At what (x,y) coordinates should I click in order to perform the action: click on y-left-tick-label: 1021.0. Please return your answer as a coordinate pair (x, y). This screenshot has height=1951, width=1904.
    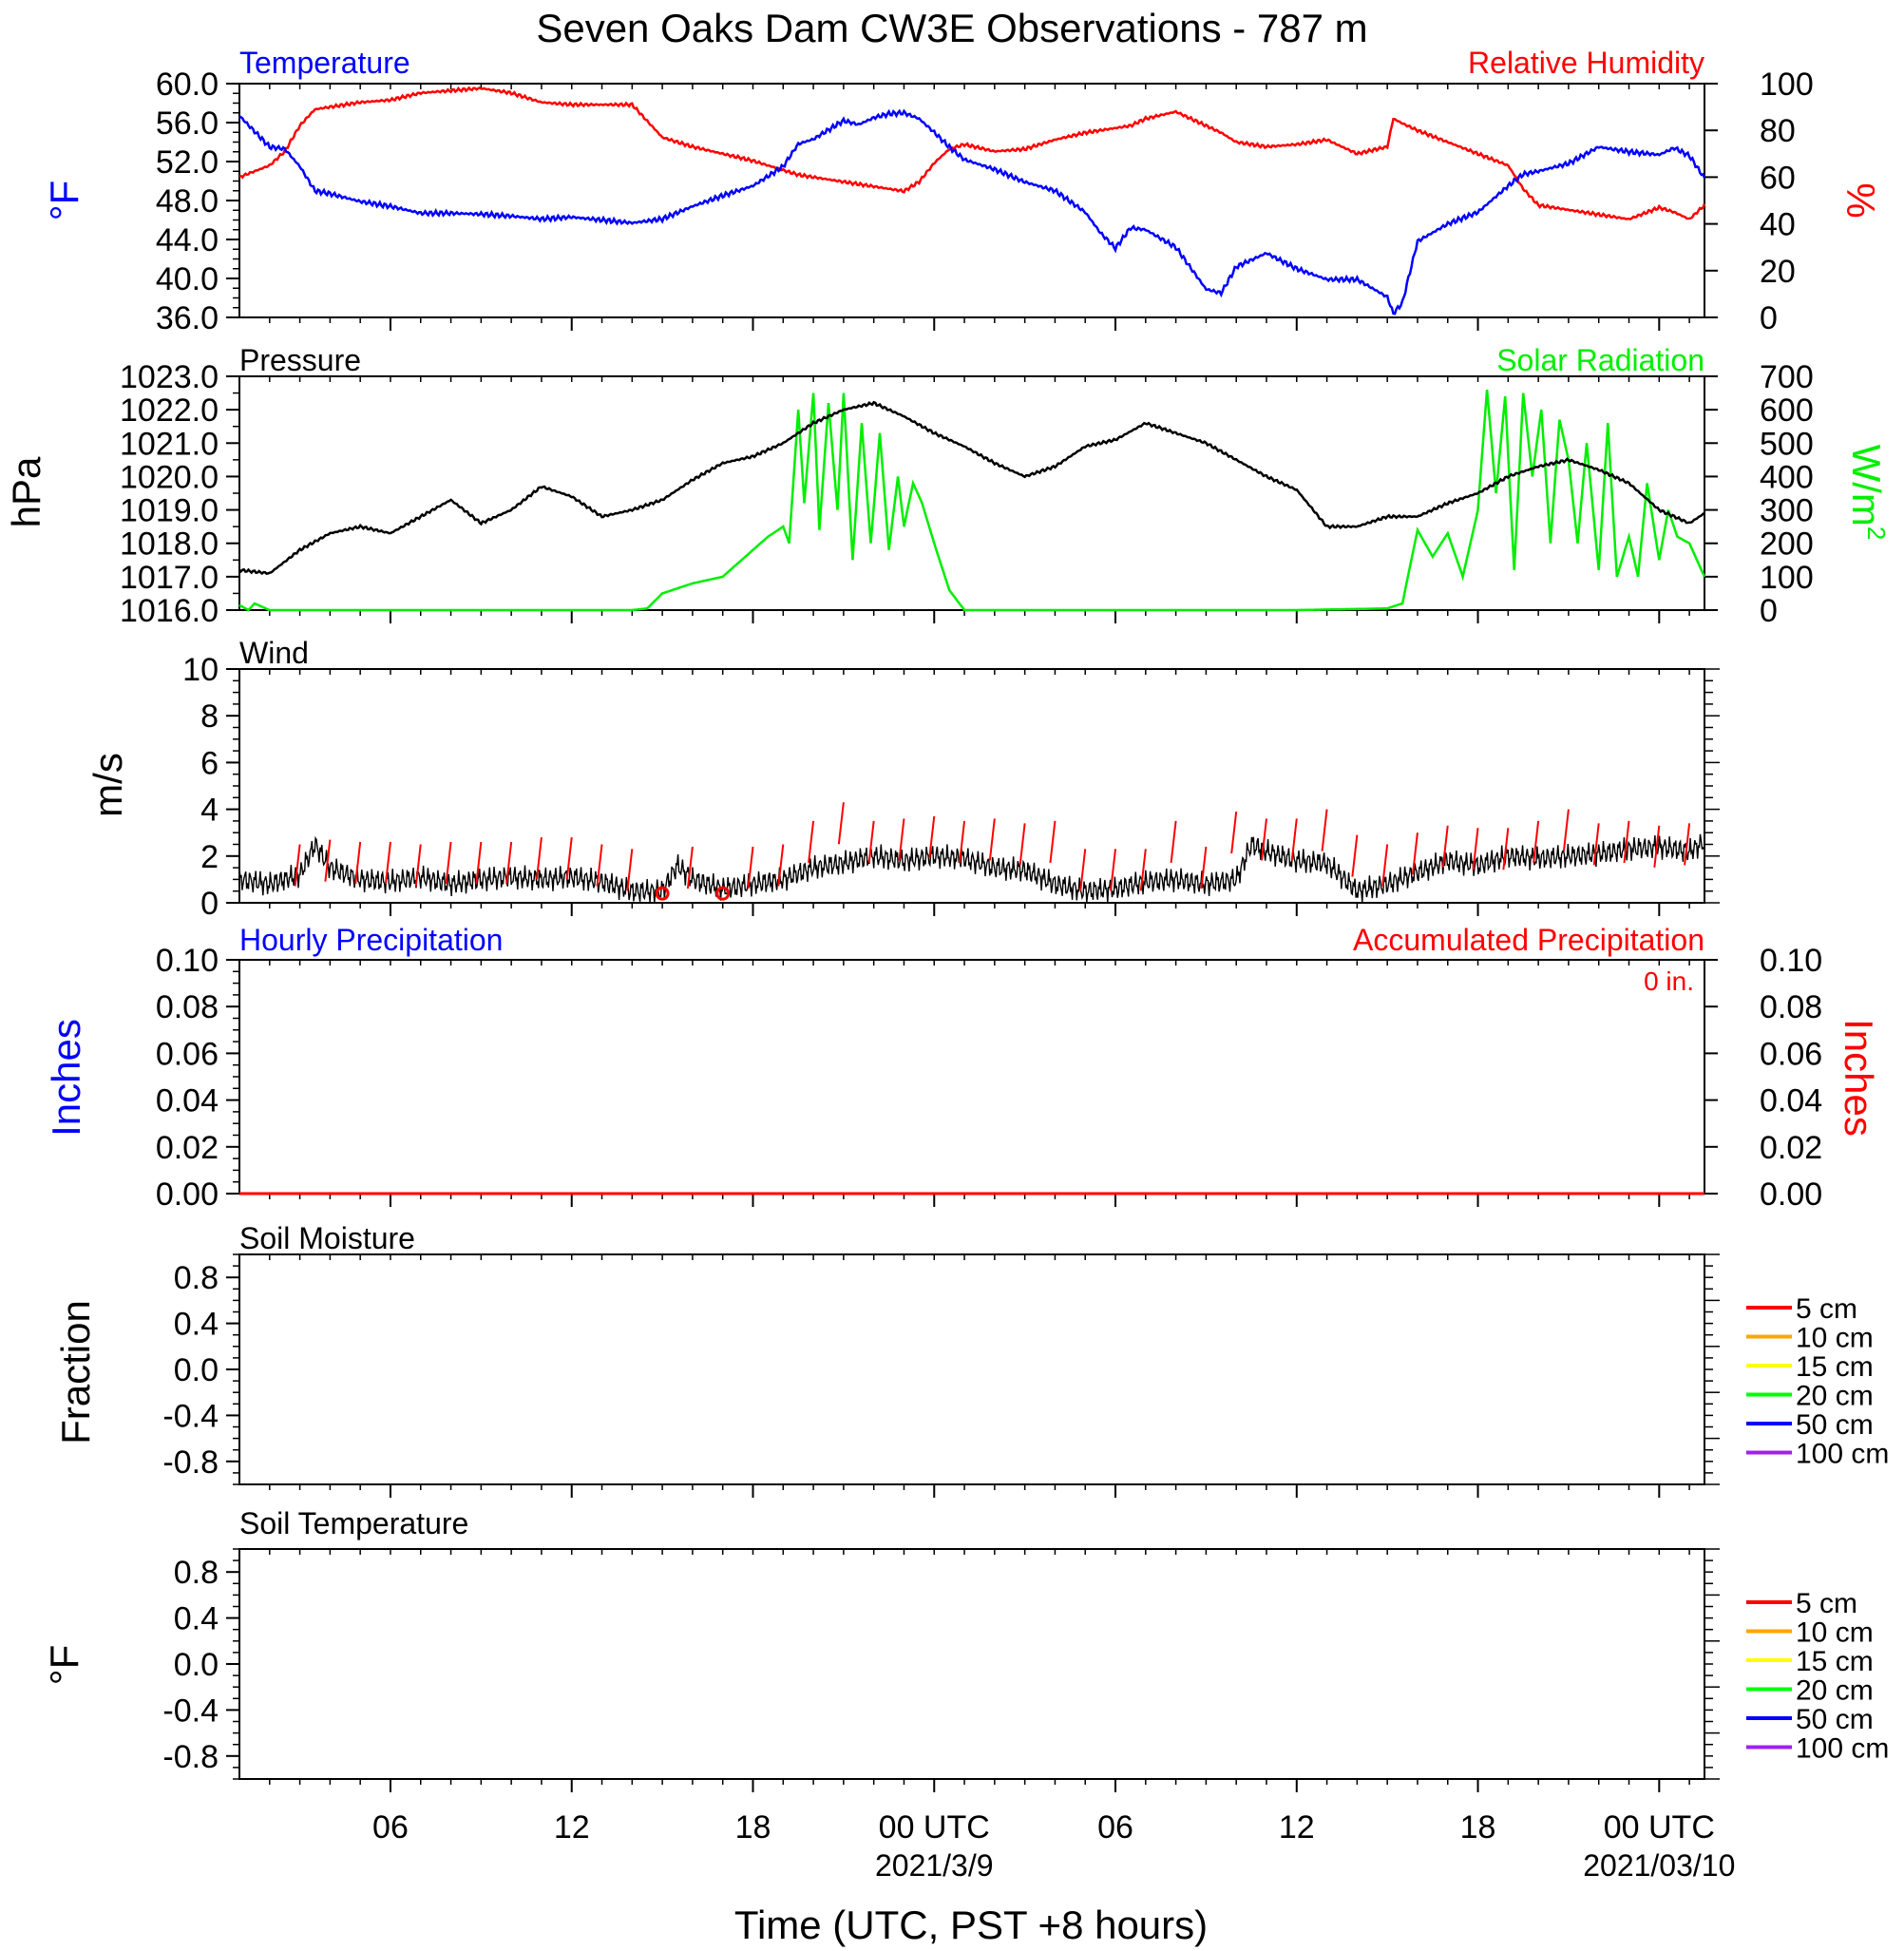
    Looking at the image, I should click on (169, 444).